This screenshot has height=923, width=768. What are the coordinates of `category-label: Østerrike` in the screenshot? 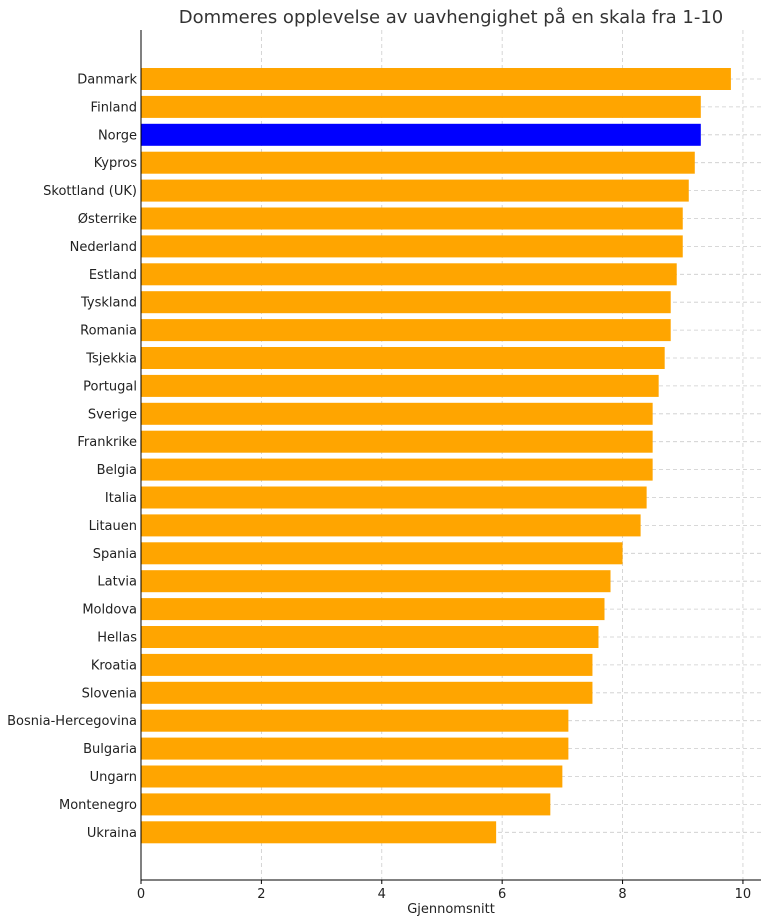 It's located at (107, 219).